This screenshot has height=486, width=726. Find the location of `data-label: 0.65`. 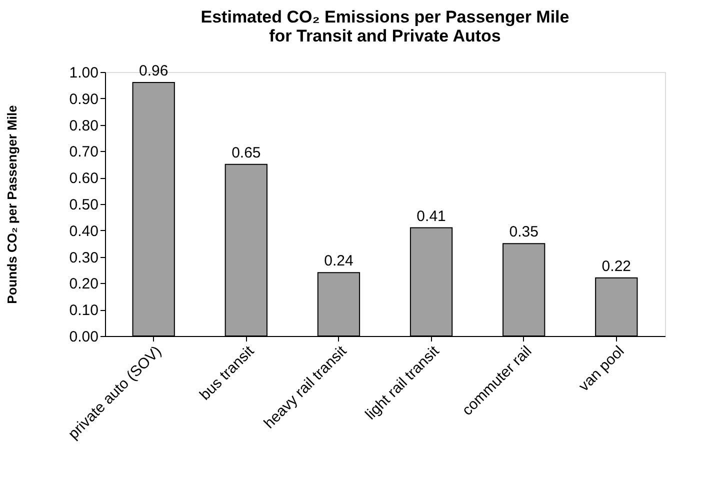

data-label: 0.65 is located at coordinates (246, 153).